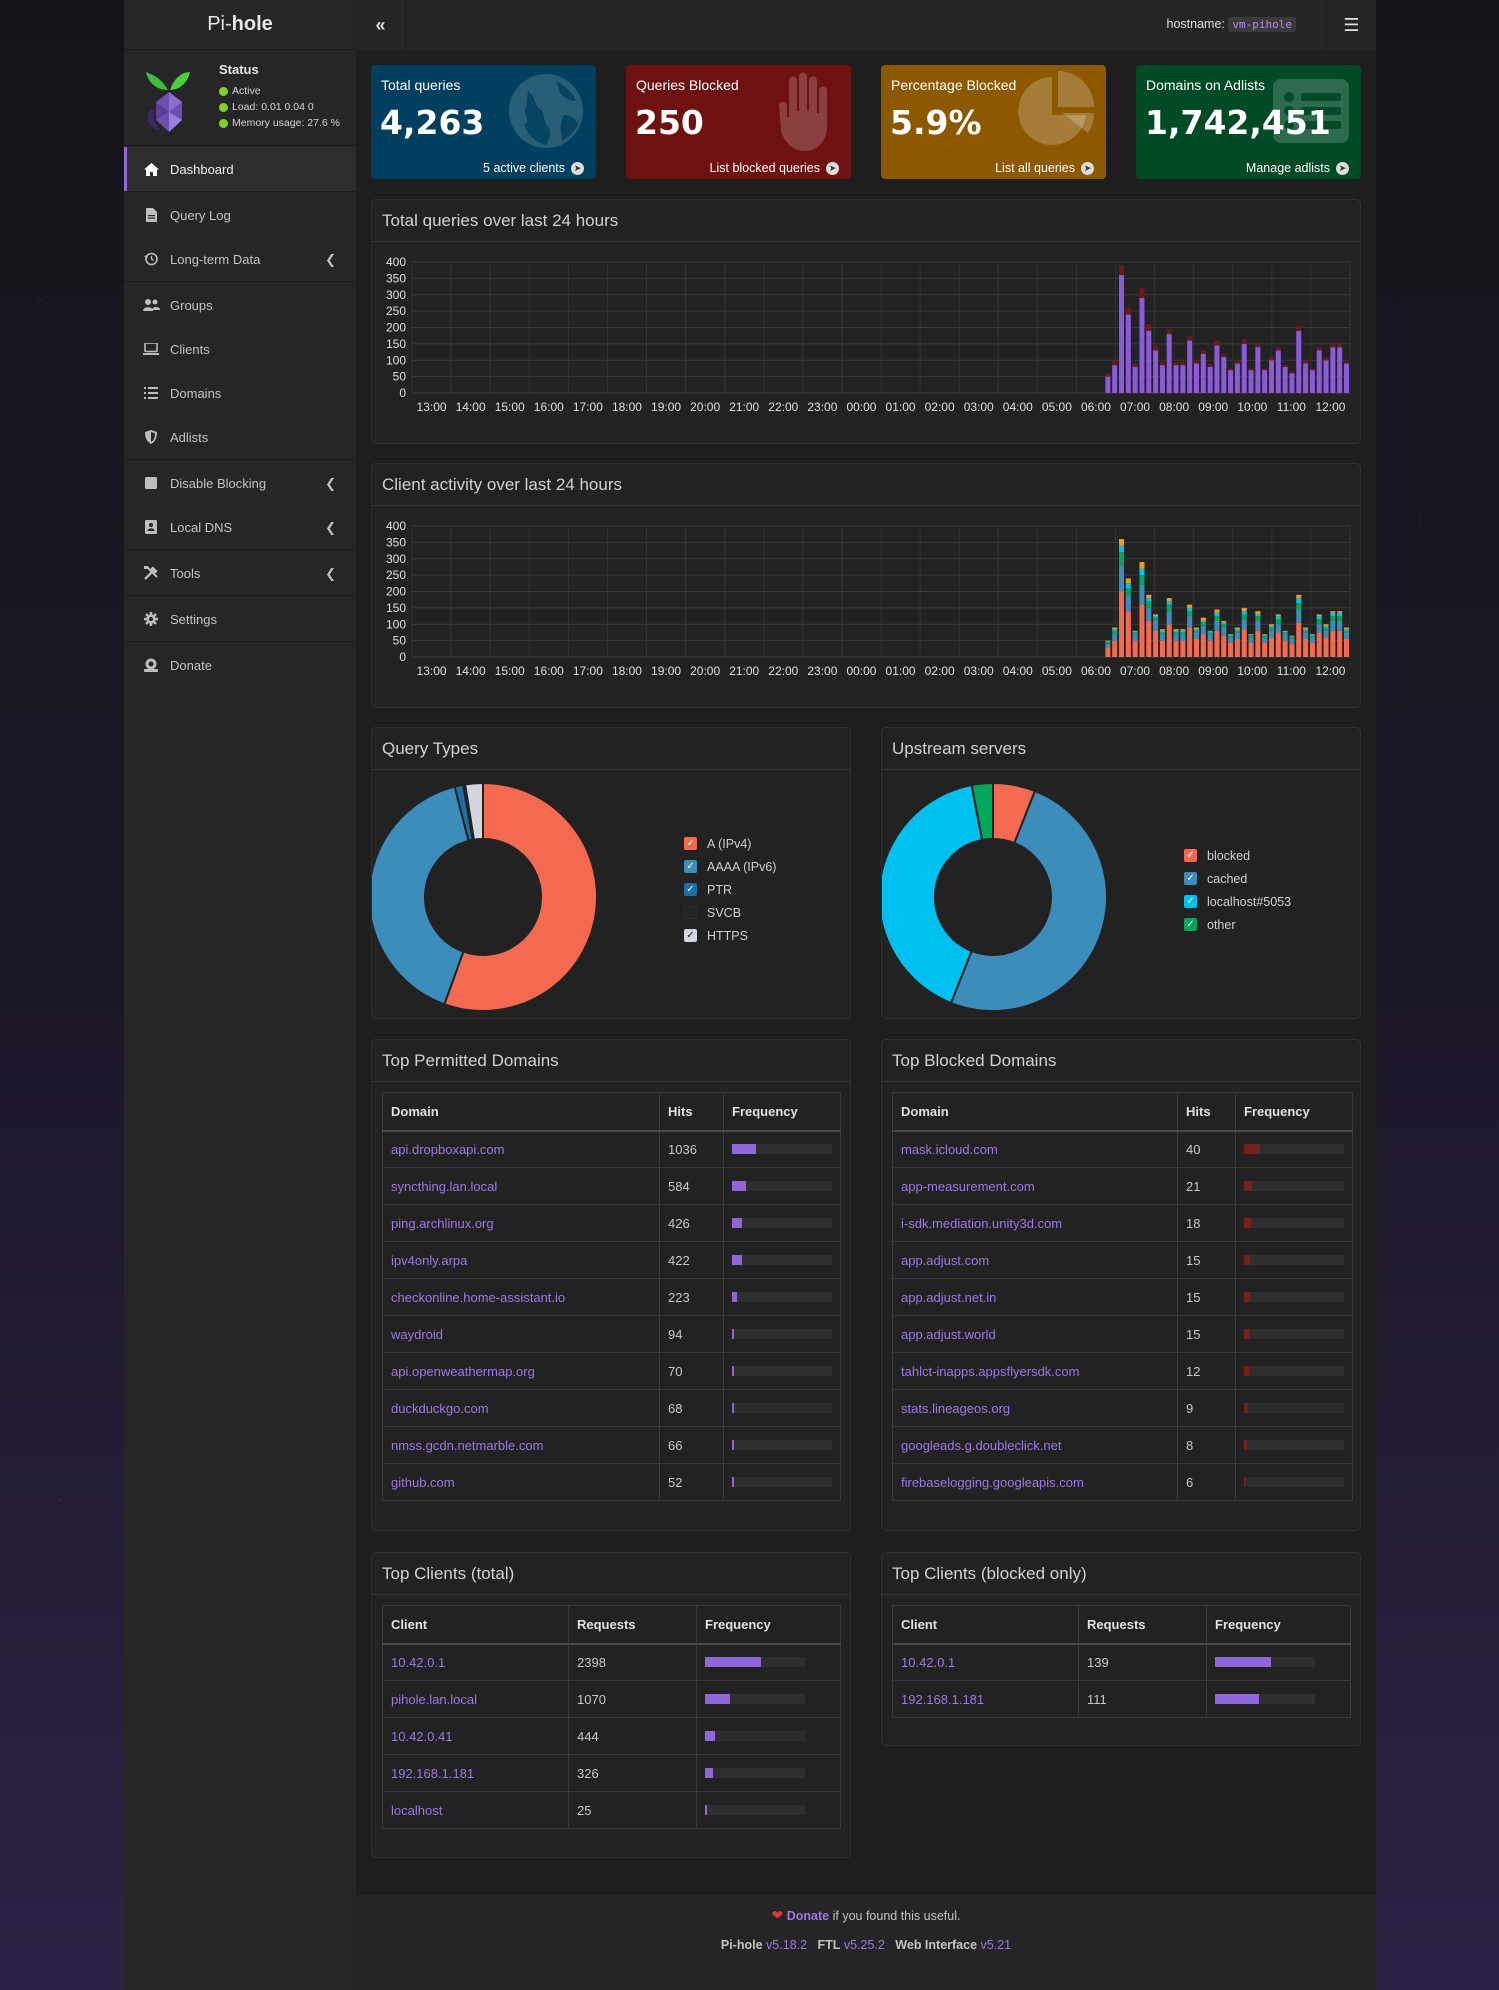 Image resolution: width=1499 pixels, height=1990 pixels. I want to click on pihole-version-link: v5.18.2, so click(787, 1945).